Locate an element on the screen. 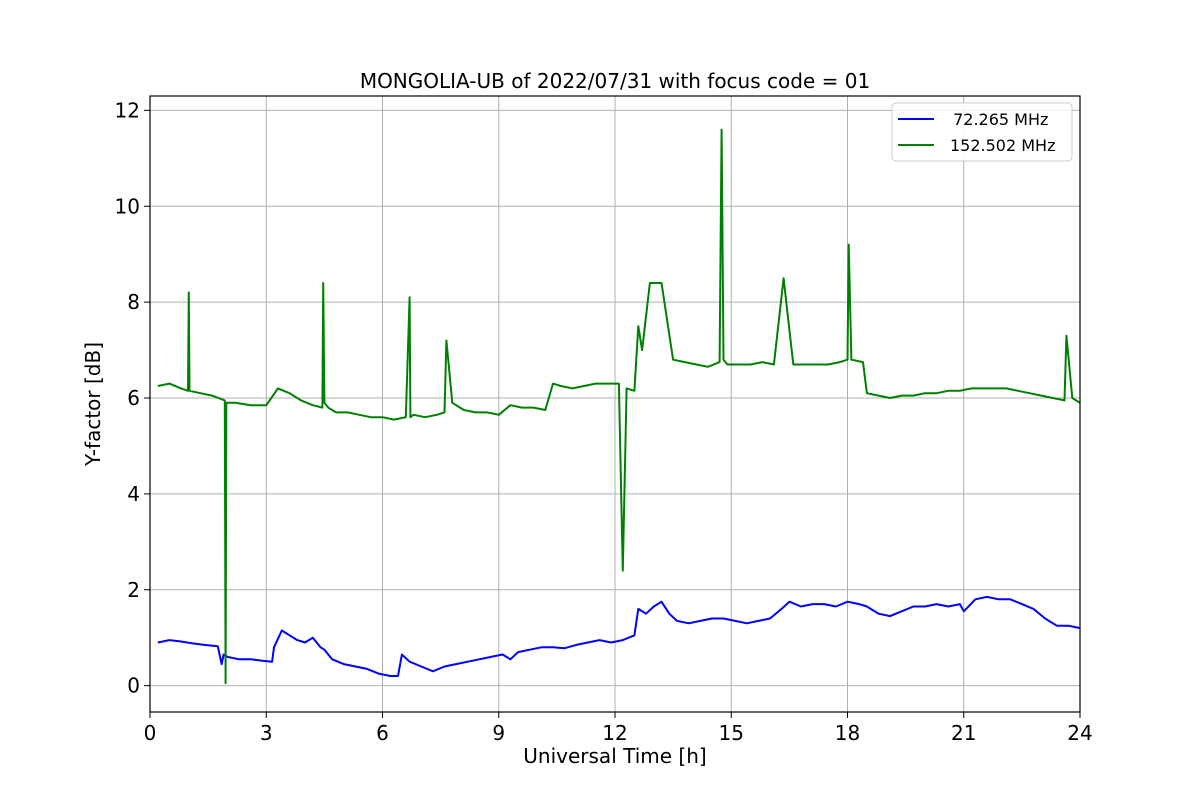  legend-label-series-2: 152.502 MHz is located at coordinates (1002, 145).